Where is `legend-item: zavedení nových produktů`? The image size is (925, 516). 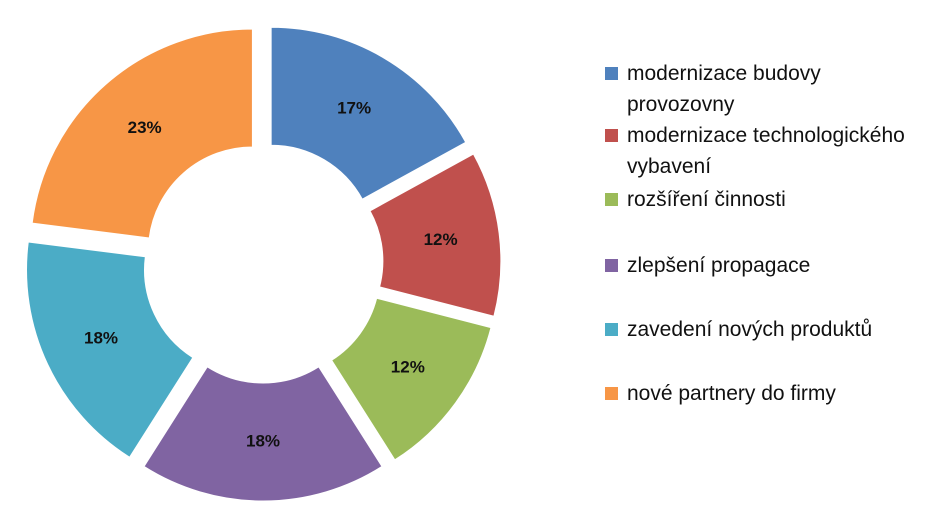 legend-item: zavedení nových produktů is located at coordinates (762, 329).